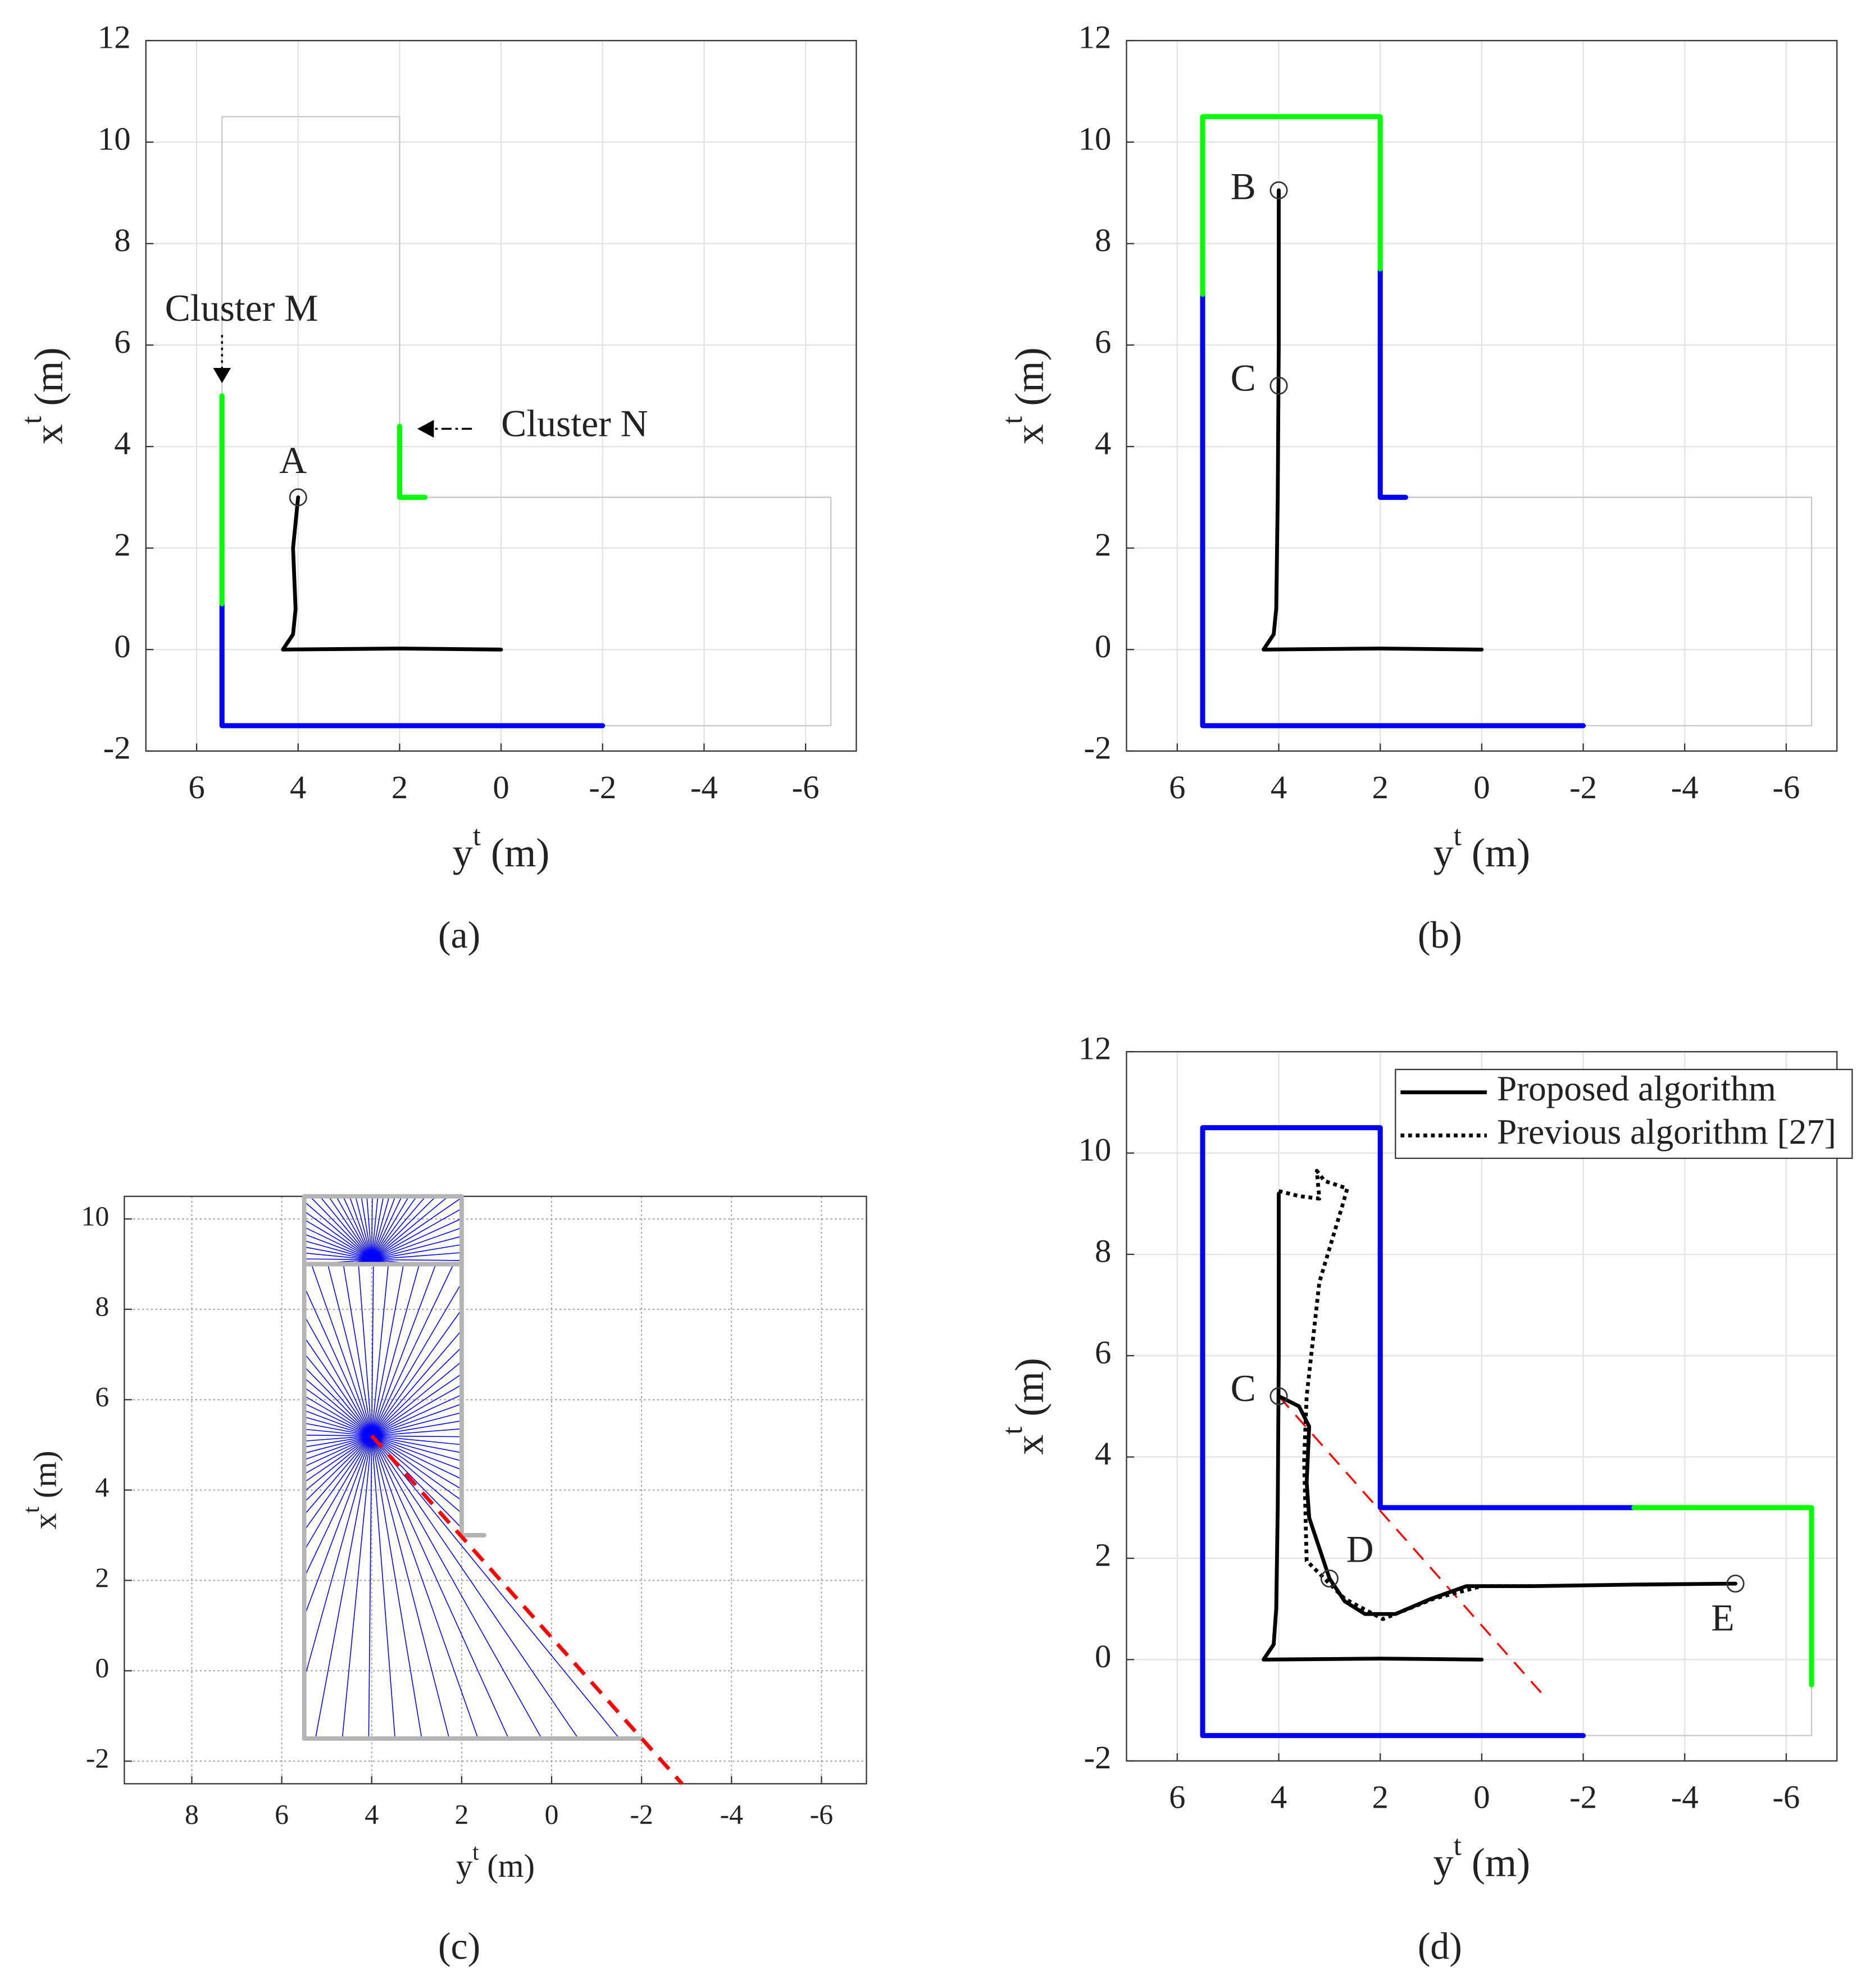 The width and height of the screenshot is (1875, 1988). Describe the element at coordinates (459, 1946) in the screenshot. I see `panel-label: (c)` at that location.